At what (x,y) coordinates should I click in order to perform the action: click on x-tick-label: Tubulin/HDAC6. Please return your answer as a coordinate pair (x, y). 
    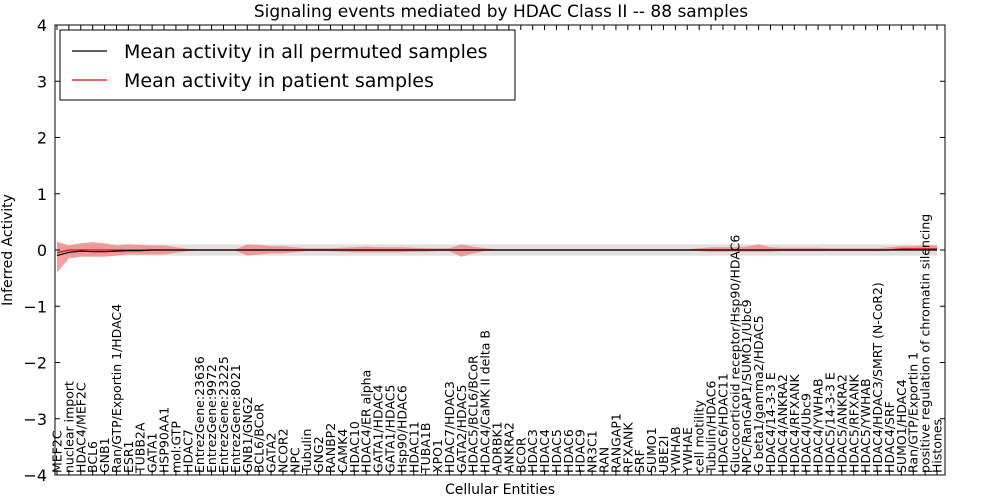
    Looking at the image, I should click on (711, 427).